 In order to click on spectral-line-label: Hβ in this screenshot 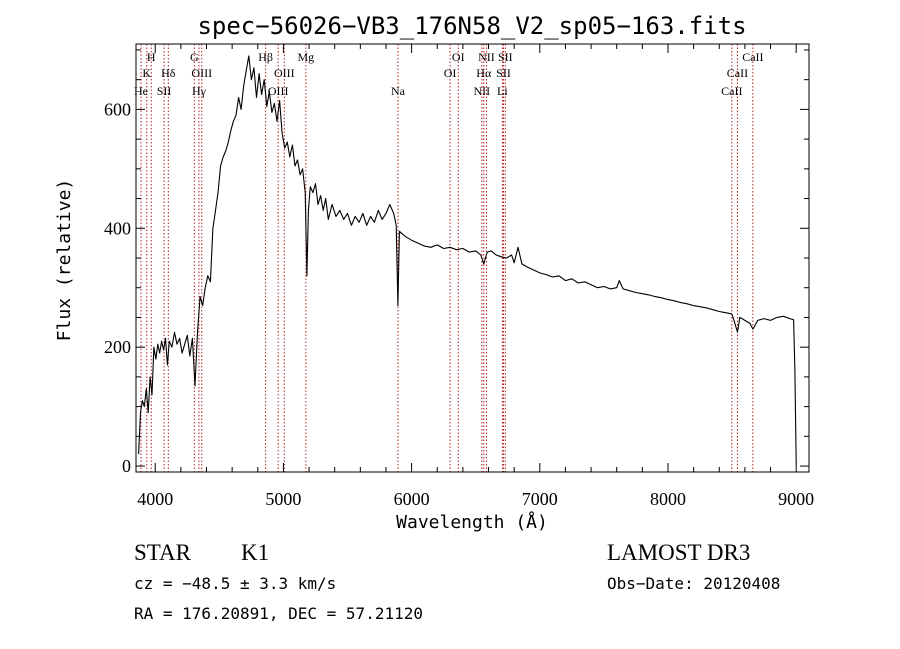, I will do `click(265, 57)`.